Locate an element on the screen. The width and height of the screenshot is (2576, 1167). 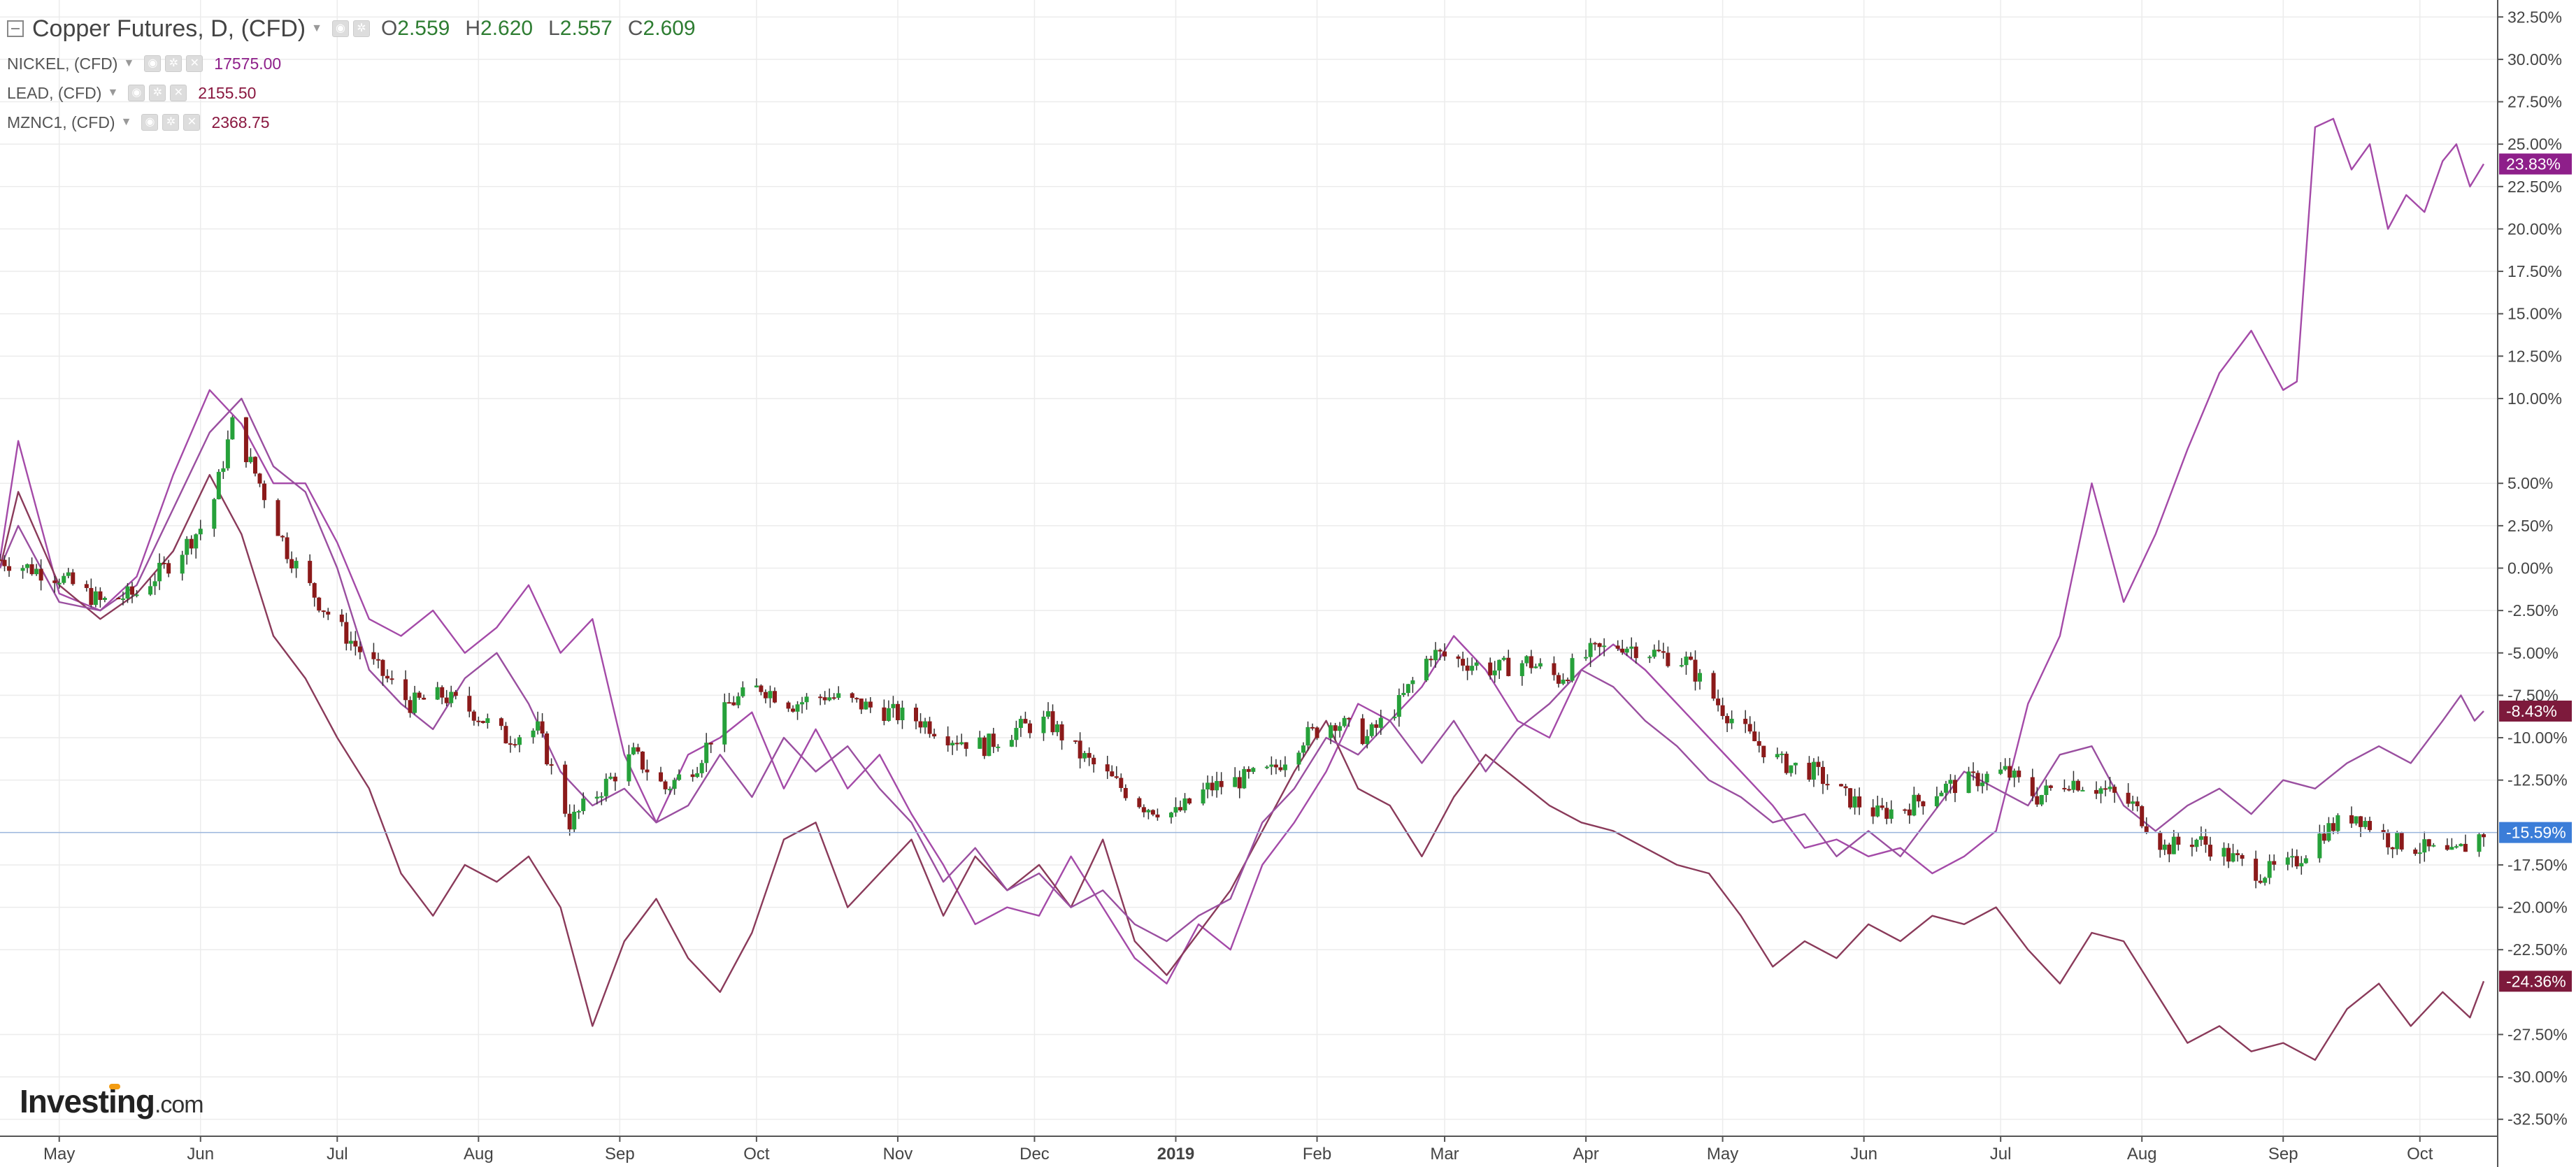
comparison-label: NICKEL, (CFD) is located at coordinates (62, 63).